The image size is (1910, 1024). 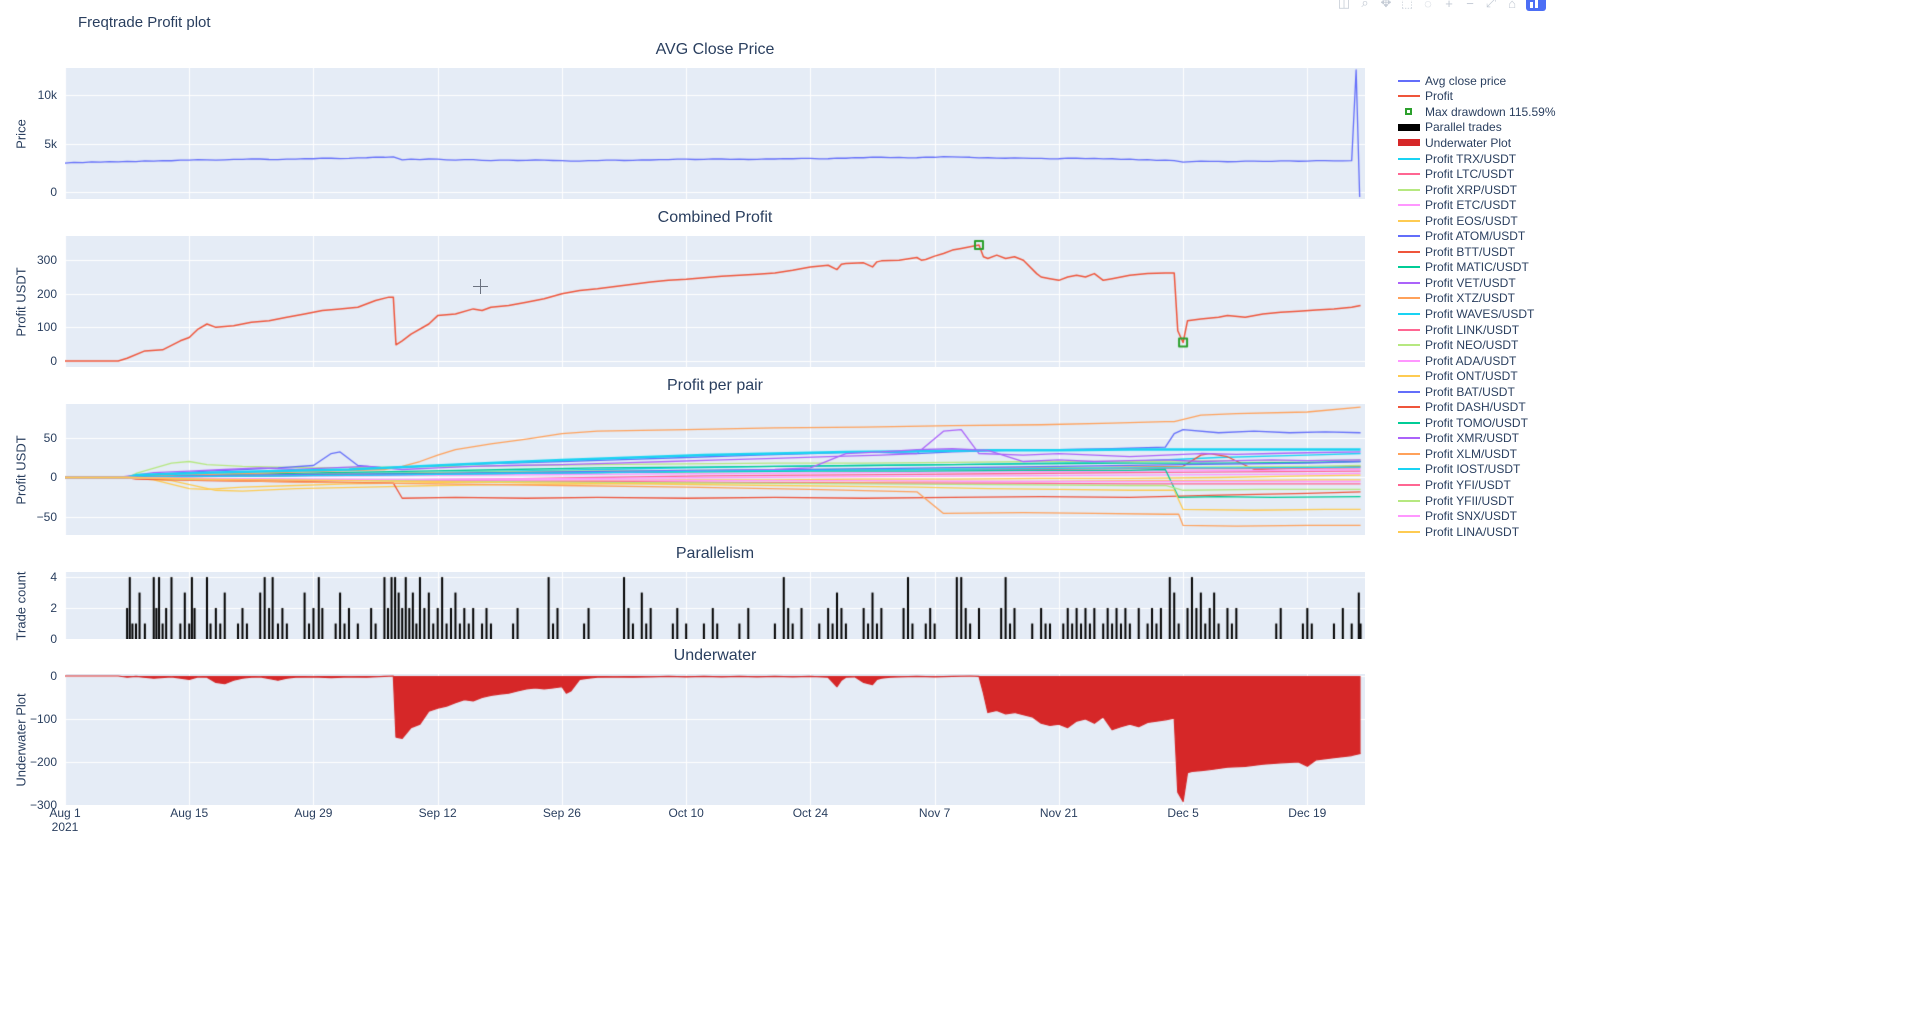 I want to click on y-tick-label: 50, so click(x=50, y=437).